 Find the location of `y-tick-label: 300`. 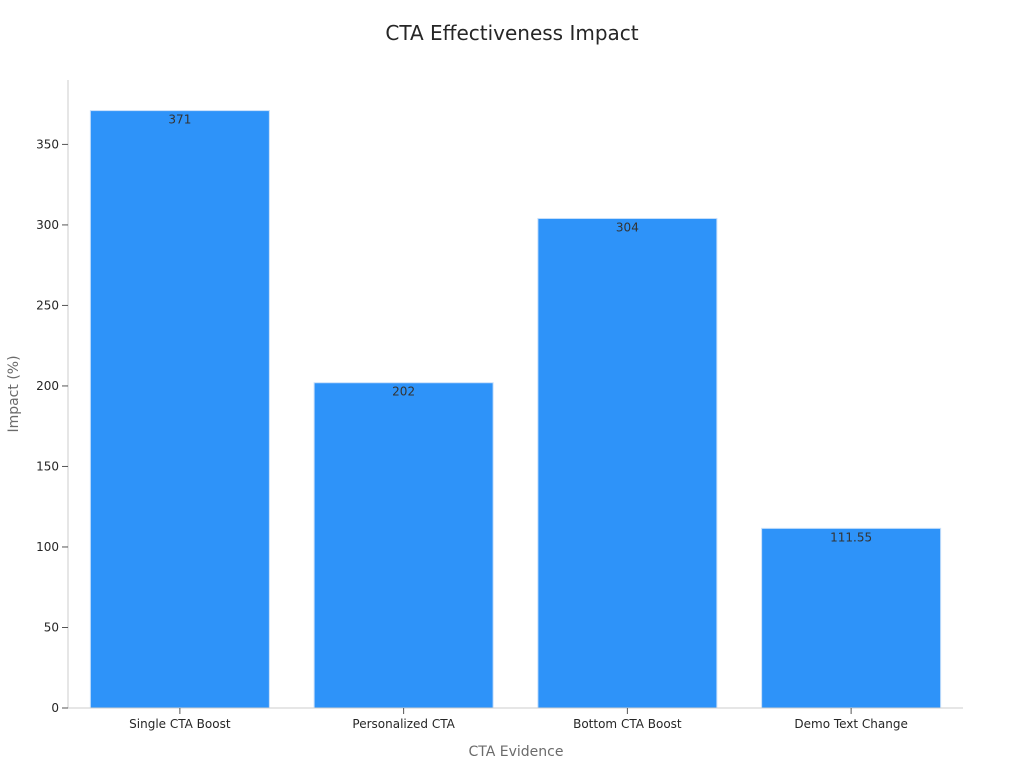

y-tick-label: 300 is located at coordinates (47, 225).